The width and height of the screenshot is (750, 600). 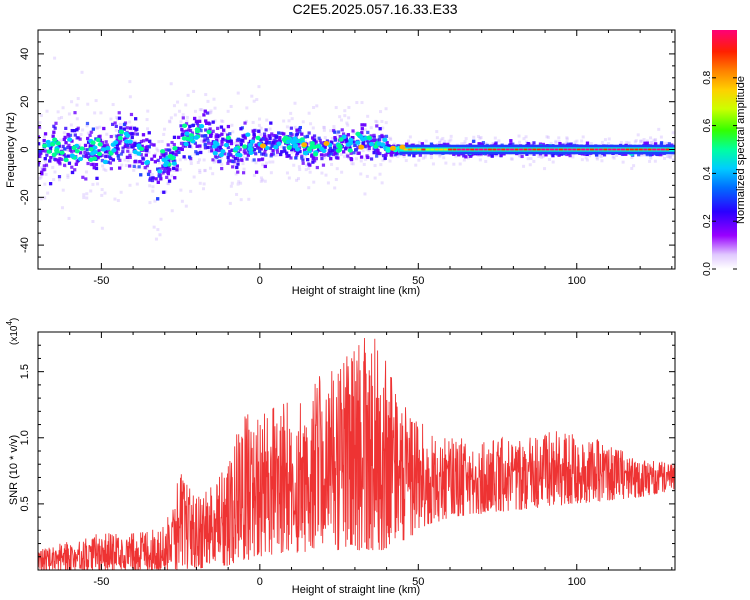 I want to click on spectrogram-ytick-label: 0, so click(x=25, y=149).